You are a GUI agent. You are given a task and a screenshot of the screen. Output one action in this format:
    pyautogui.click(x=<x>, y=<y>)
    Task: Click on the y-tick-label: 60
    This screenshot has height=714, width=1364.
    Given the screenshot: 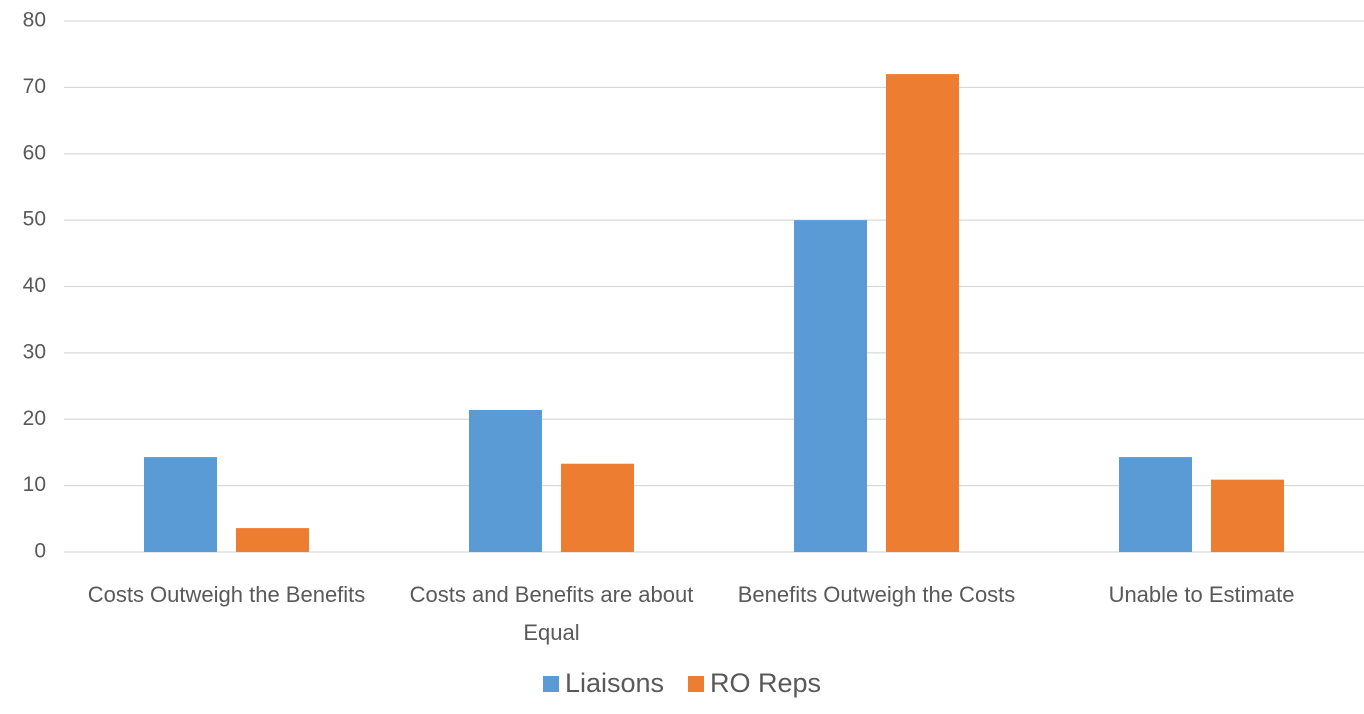 What is the action you would take?
    pyautogui.click(x=34, y=152)
    